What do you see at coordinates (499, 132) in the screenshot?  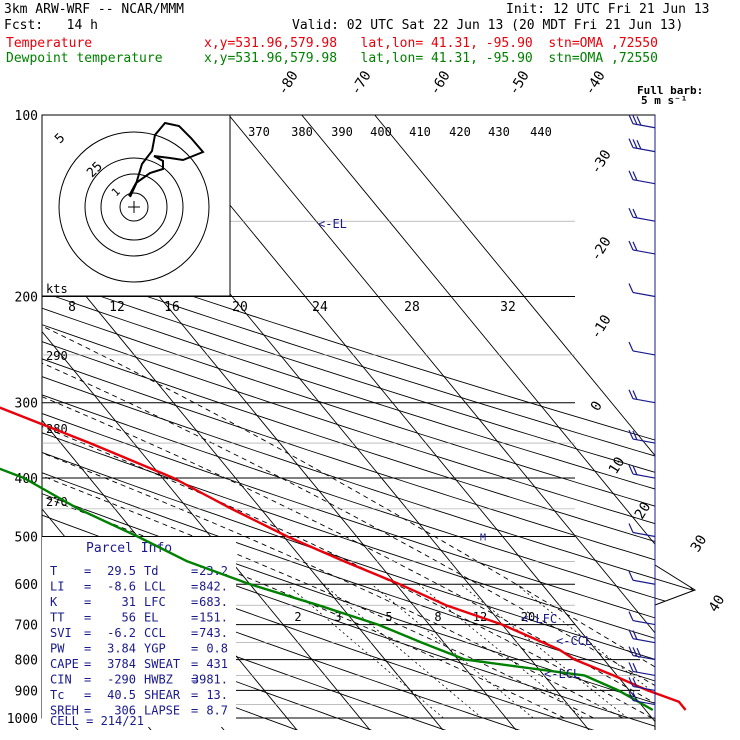 I see `theta-e-tick-label: 430` at bounding box center [499, 132].